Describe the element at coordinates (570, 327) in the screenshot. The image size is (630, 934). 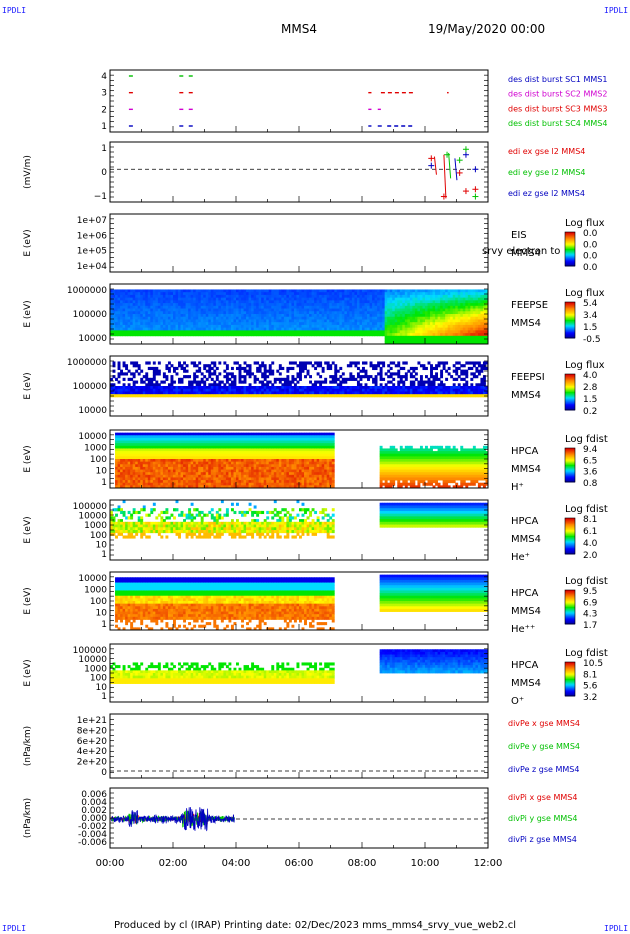
I see `feeps_e-colorbar-cell` at that location.